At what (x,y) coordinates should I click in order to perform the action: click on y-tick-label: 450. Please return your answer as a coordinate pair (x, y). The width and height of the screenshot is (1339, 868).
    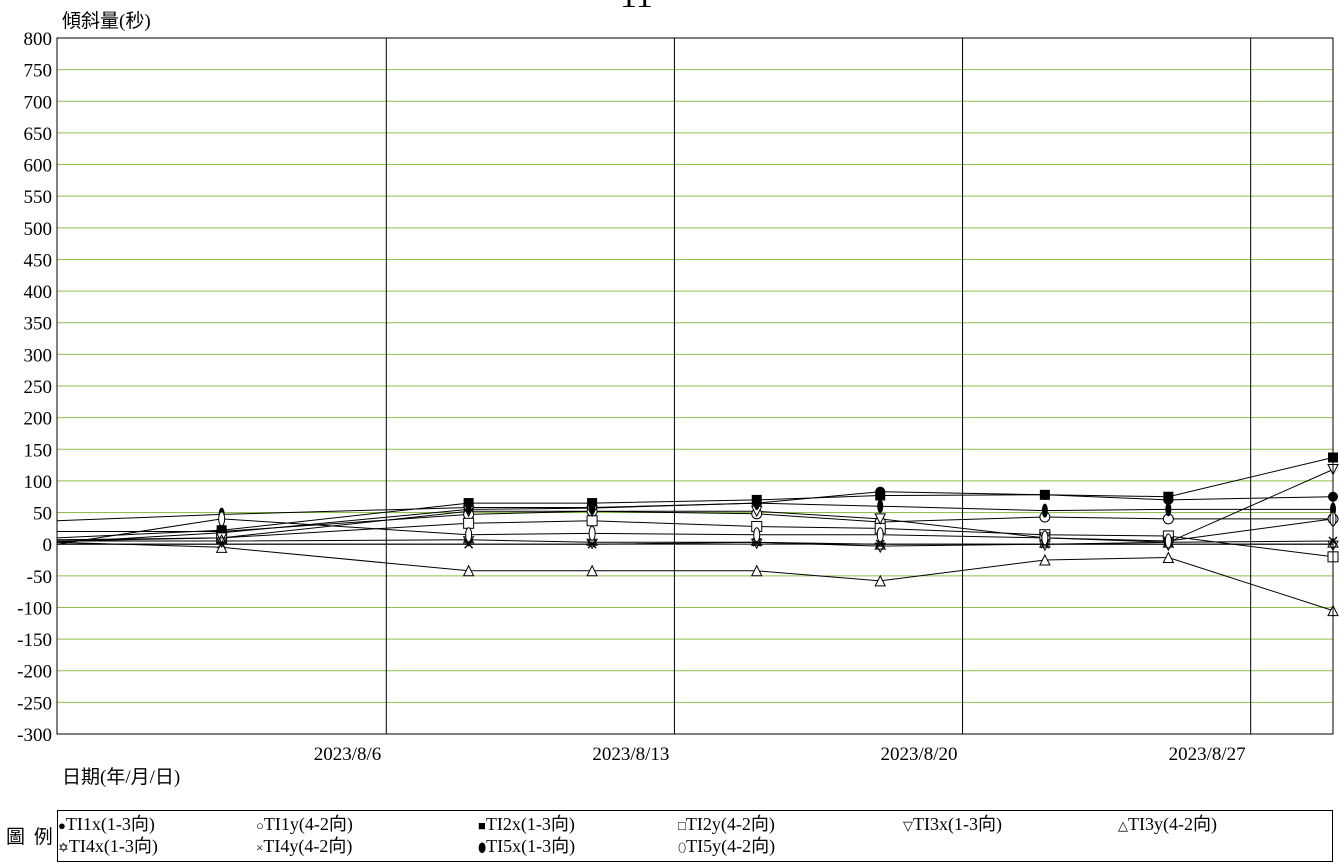
    Looking at the image, I should click on (38, 260).